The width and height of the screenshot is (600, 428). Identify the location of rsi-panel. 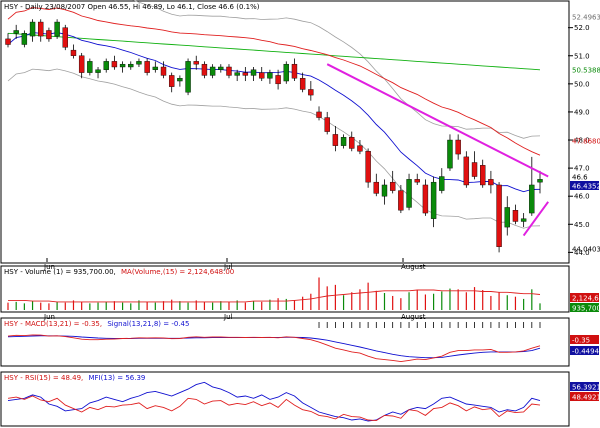
(285, 399).